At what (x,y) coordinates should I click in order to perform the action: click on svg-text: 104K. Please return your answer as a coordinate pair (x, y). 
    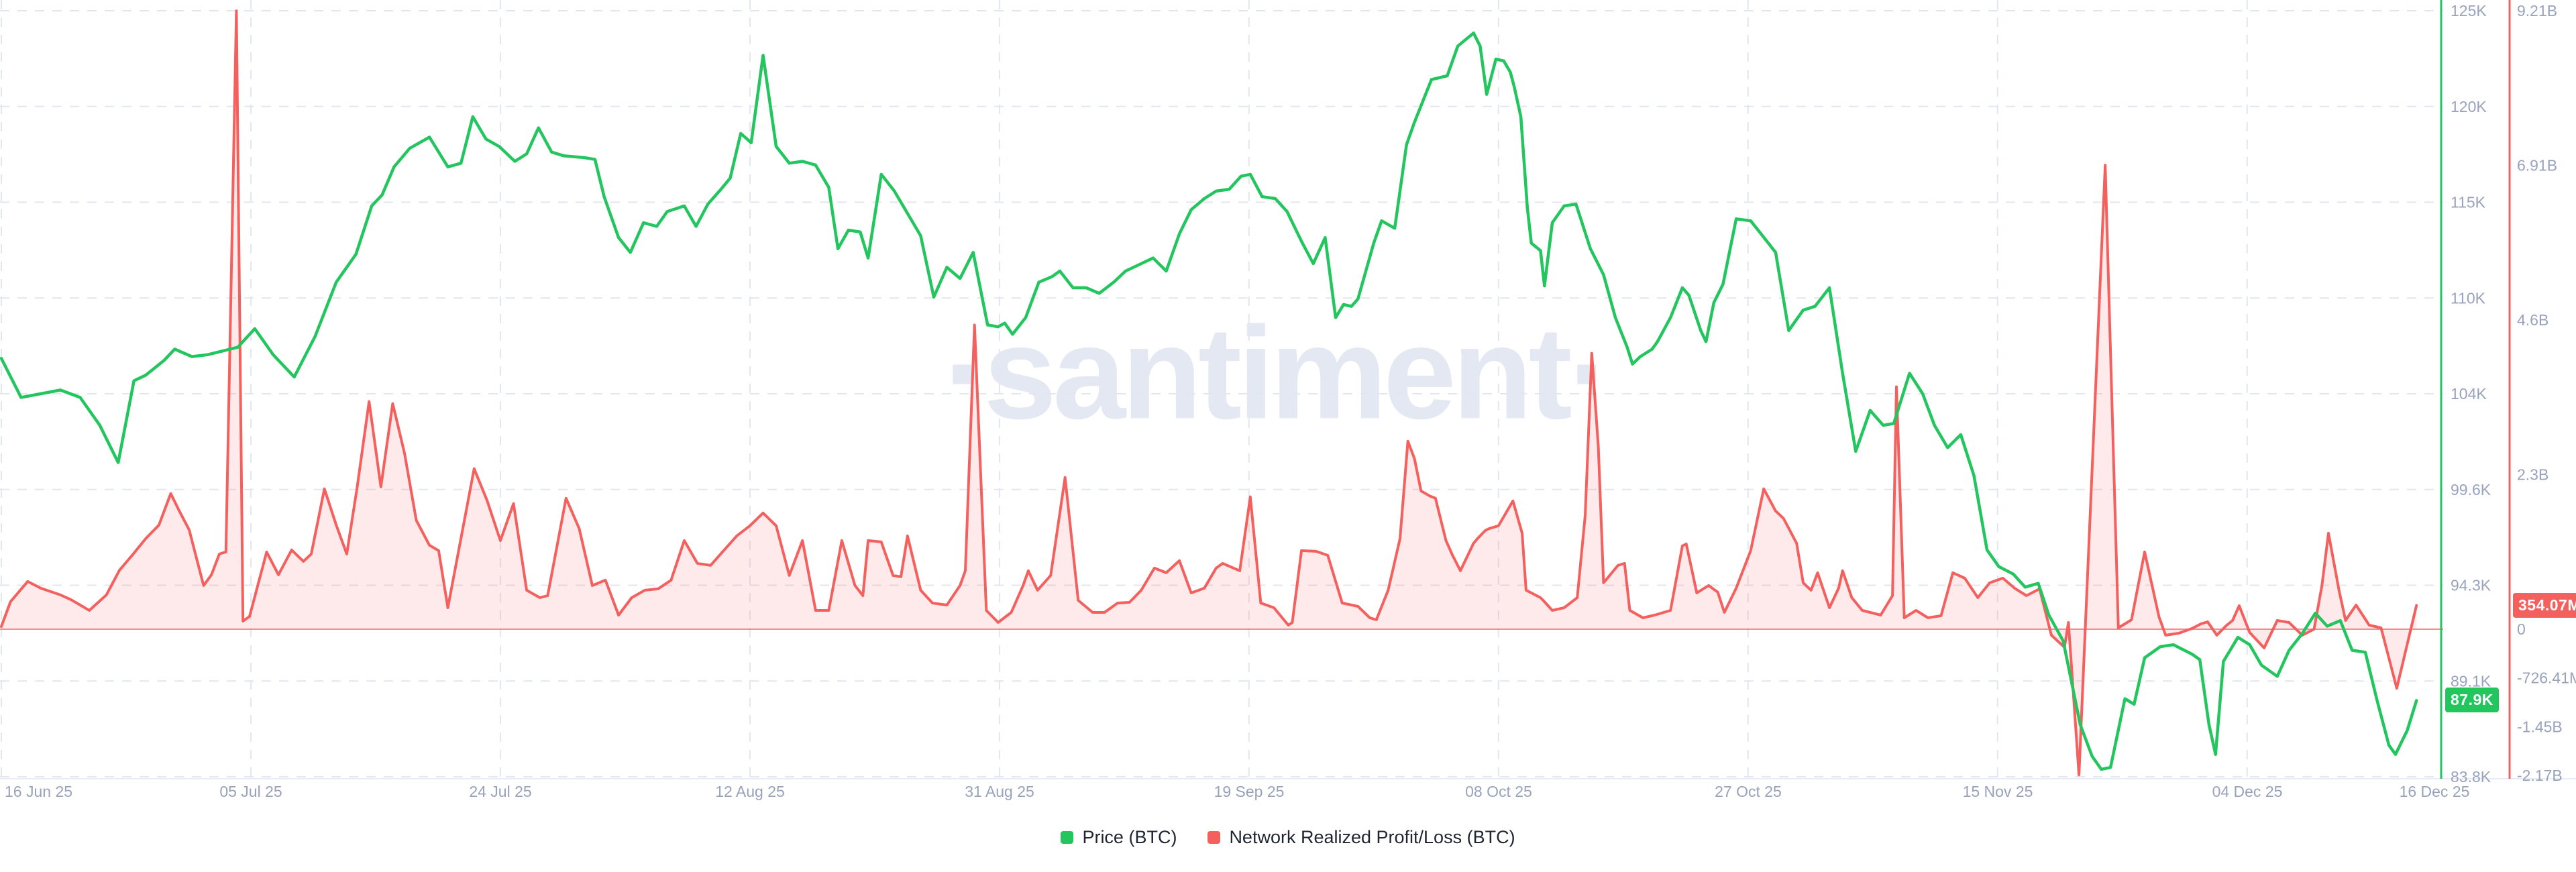
    Looking at the image, I should click on (2469, 393).